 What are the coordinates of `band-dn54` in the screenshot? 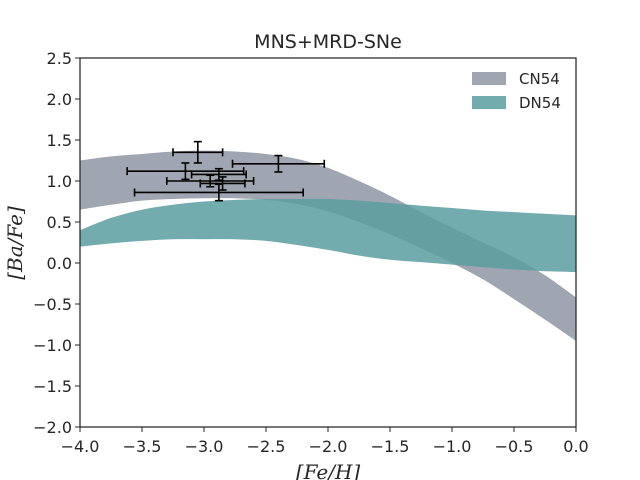 It's located at (328, 235).